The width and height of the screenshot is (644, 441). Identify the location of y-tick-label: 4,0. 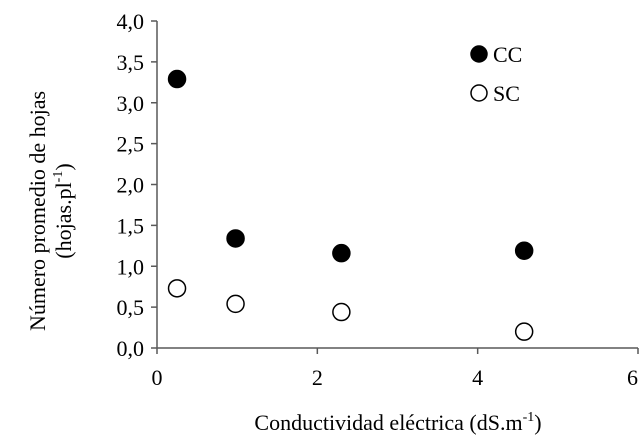
(131, 21).